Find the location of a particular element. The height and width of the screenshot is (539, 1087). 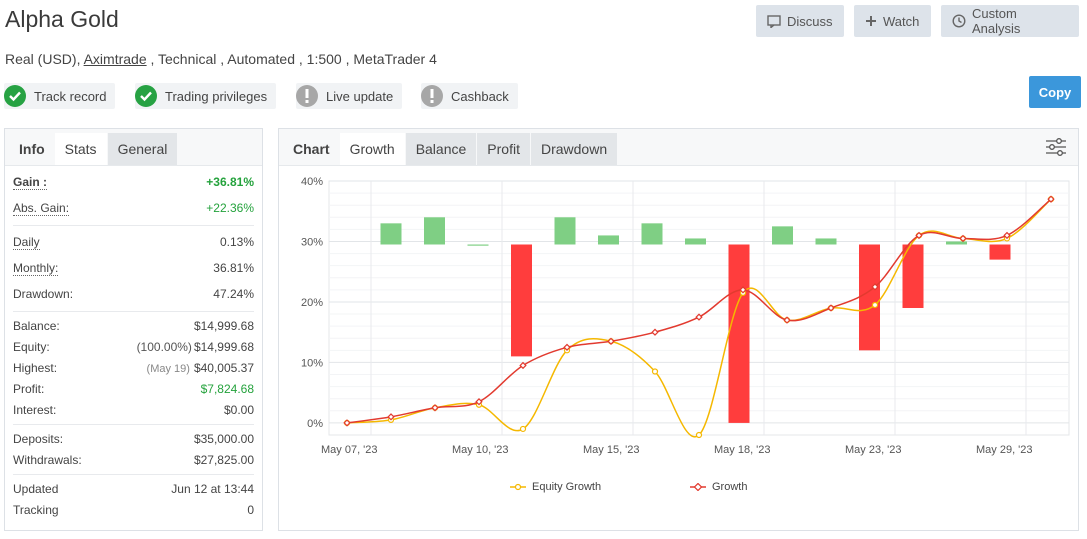

chart-settings-button is located at coordinates (1056, 149).